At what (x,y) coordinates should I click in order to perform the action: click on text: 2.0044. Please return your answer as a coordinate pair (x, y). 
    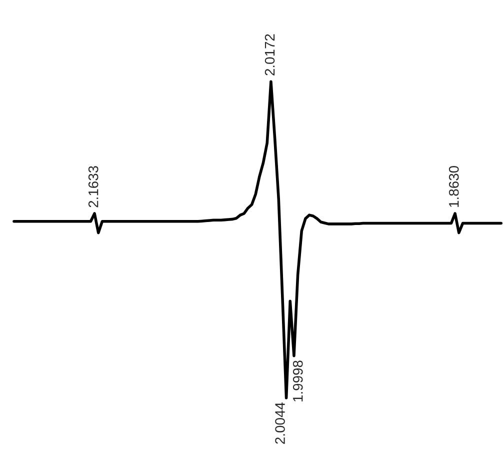
    Looking at the image, I should click on (280, 423).